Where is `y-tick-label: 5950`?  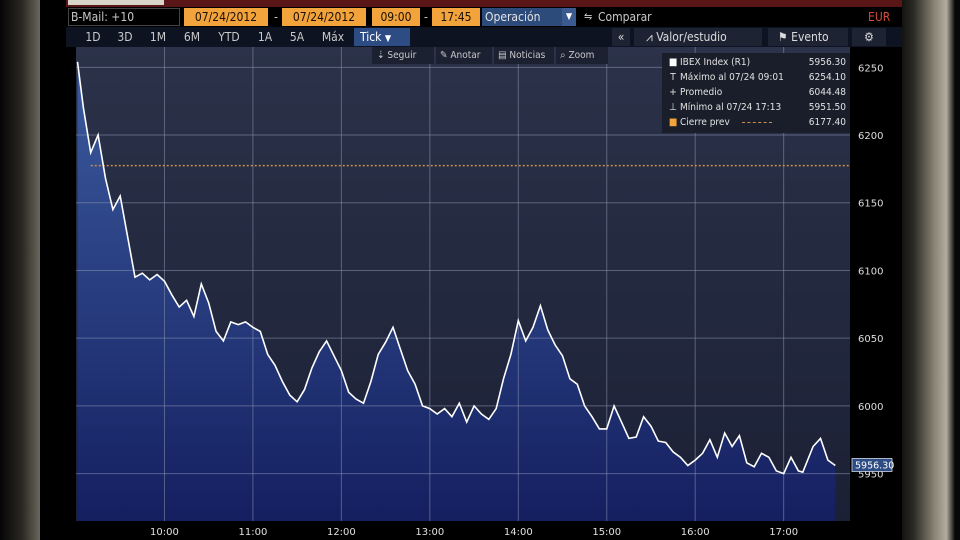
y-tick-label: 5950 is located at coordinates (870, 475).